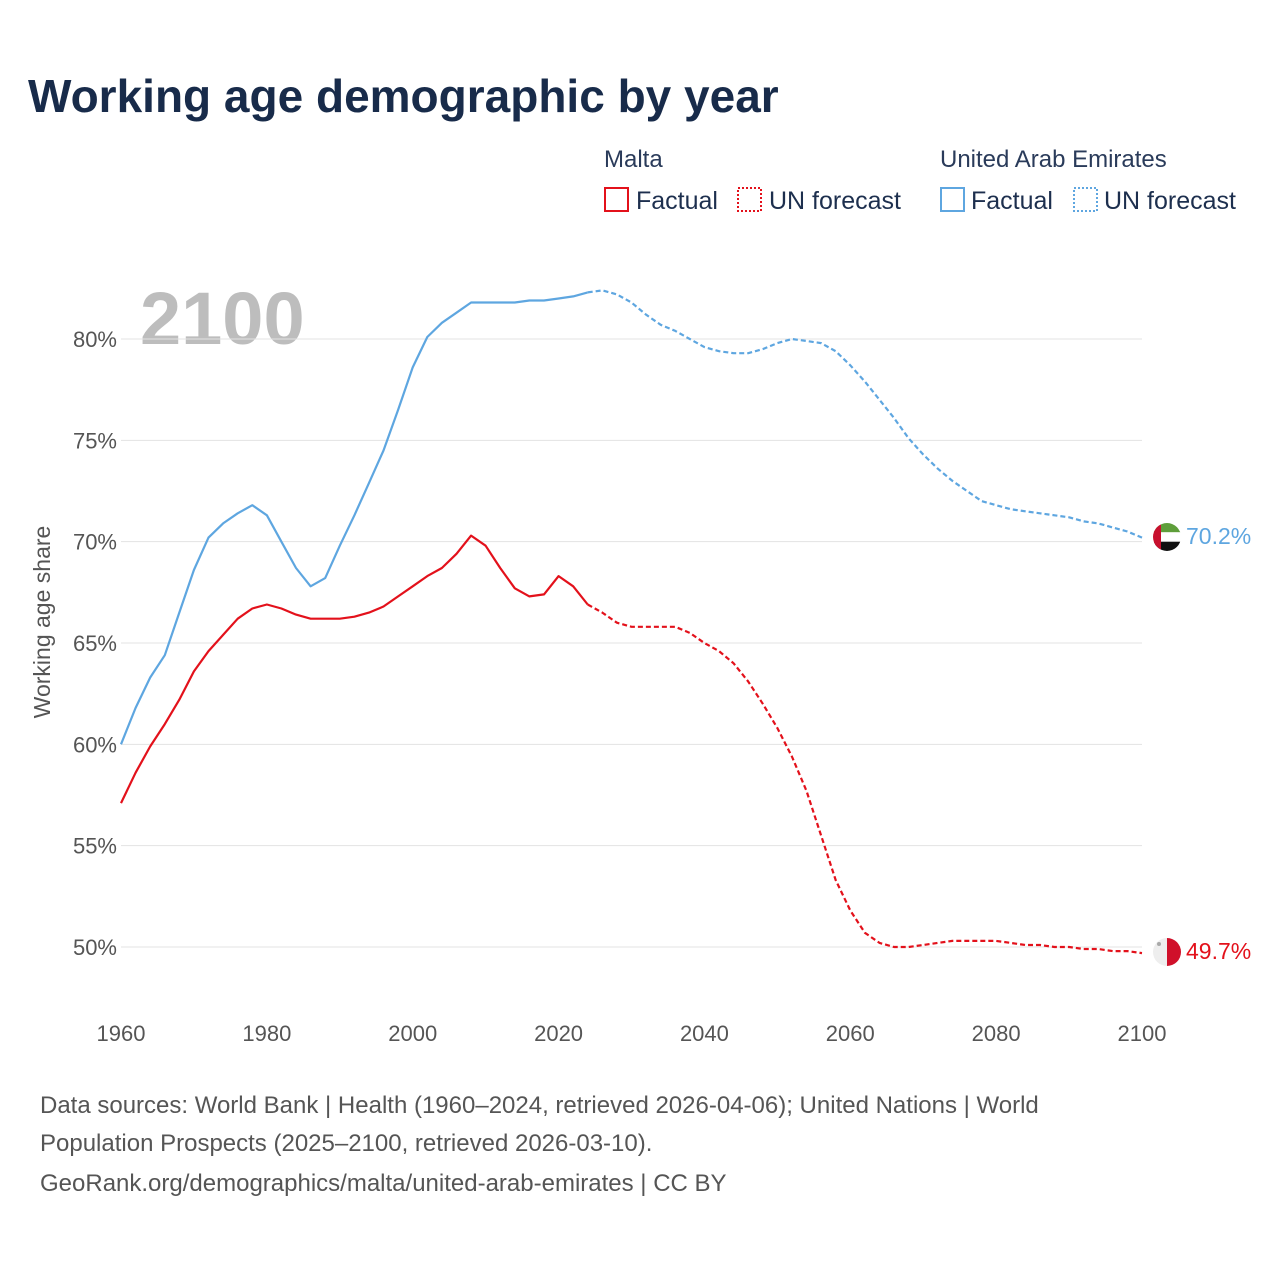  I want to click on uae-end-value: 70.2%, so click(1218, 536).